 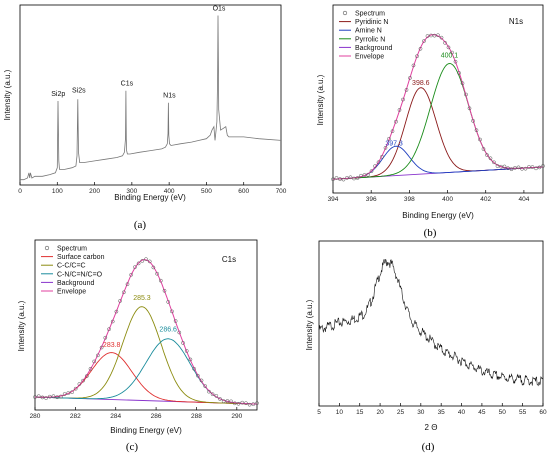 I want to click on legend-label: C-N/C=N/C=O, so click(x=80, y=274).